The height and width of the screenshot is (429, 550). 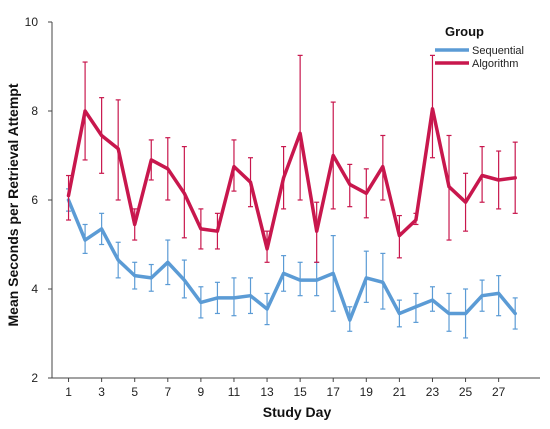 What do you see at coordinates (32, 22) in the screenshot?
I see `y-tick-label: 10` at bounding box center [32, 22].